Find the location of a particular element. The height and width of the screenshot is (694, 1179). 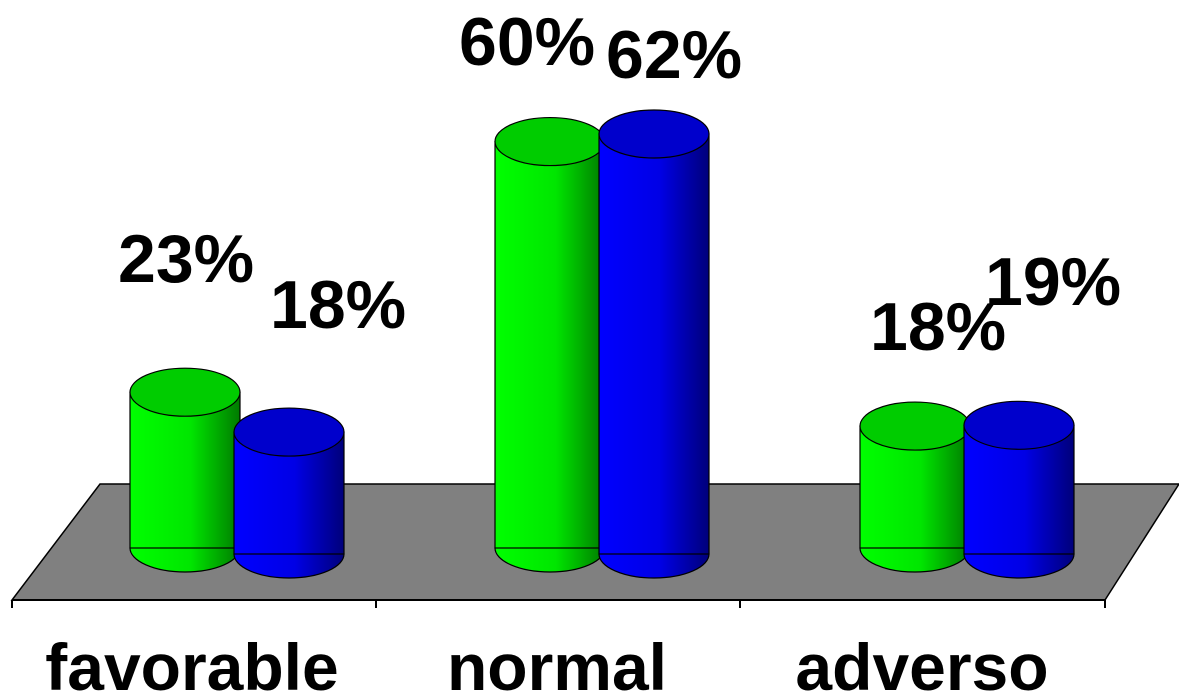

data-label-normal-series-1: 60% is located at coordinates (527, 42).